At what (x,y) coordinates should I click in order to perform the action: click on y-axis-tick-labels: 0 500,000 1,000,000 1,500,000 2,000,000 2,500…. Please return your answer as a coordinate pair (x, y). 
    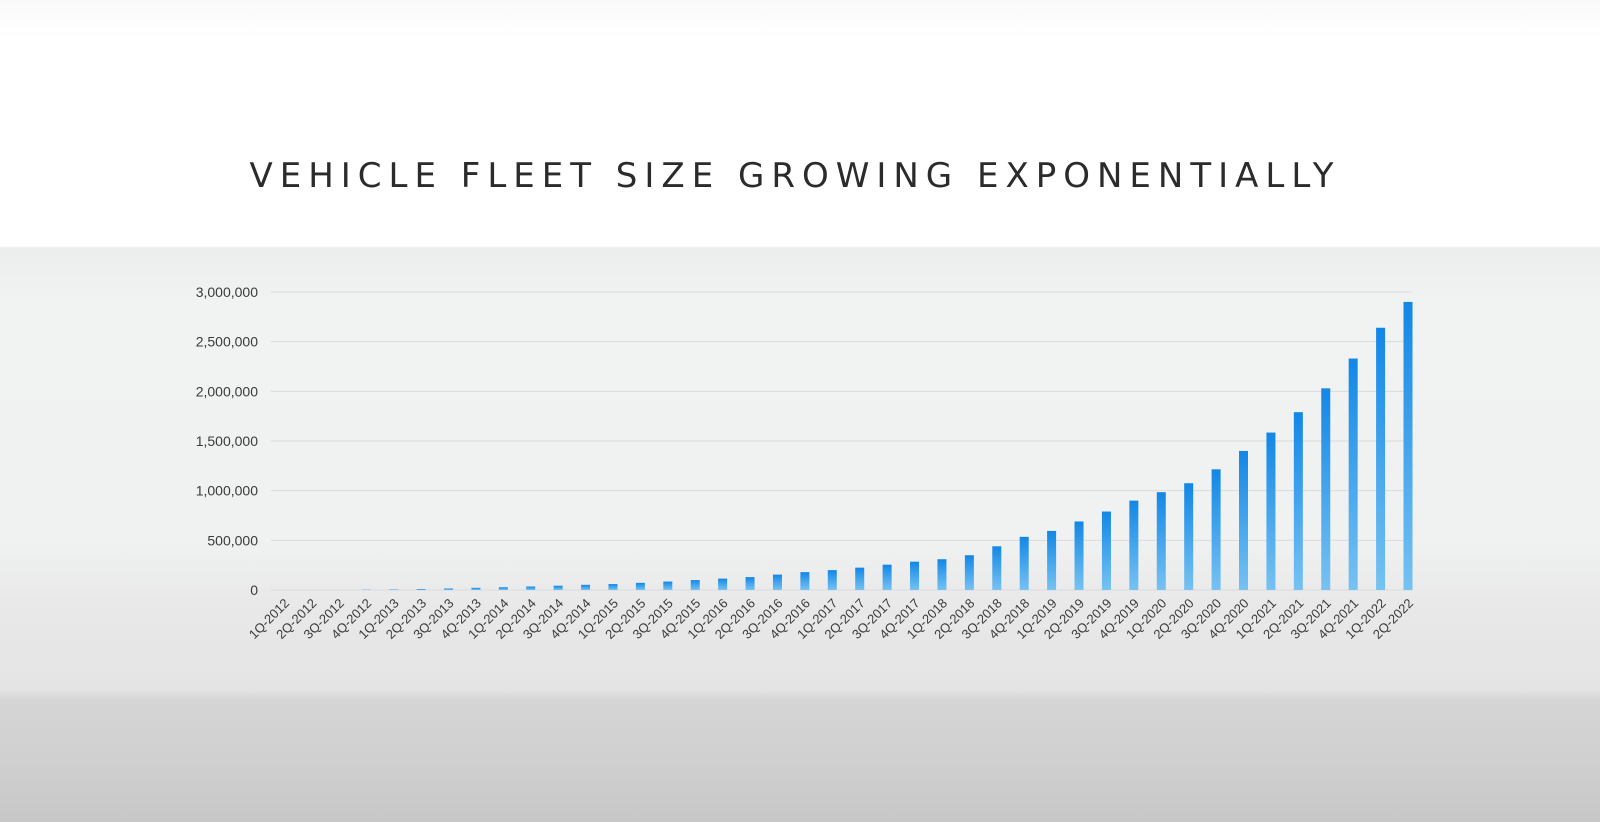
    Looking at the image, I should click on (227, 441).